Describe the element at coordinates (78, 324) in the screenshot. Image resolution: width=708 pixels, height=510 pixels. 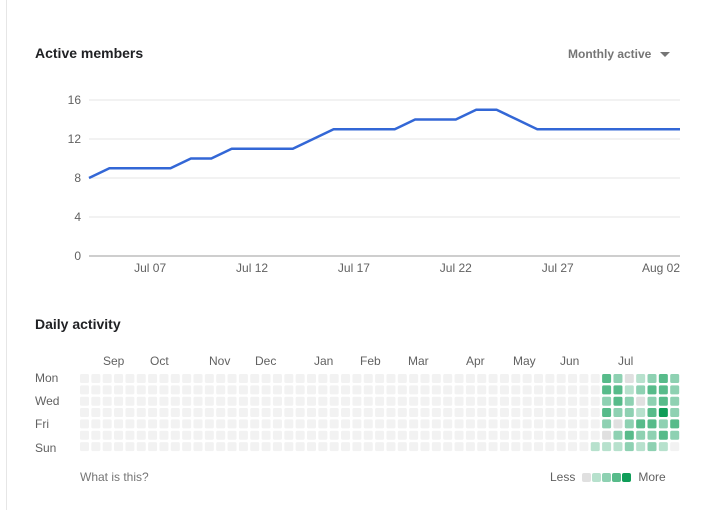
I see `daily-activity-title: Daily activity` at that location.